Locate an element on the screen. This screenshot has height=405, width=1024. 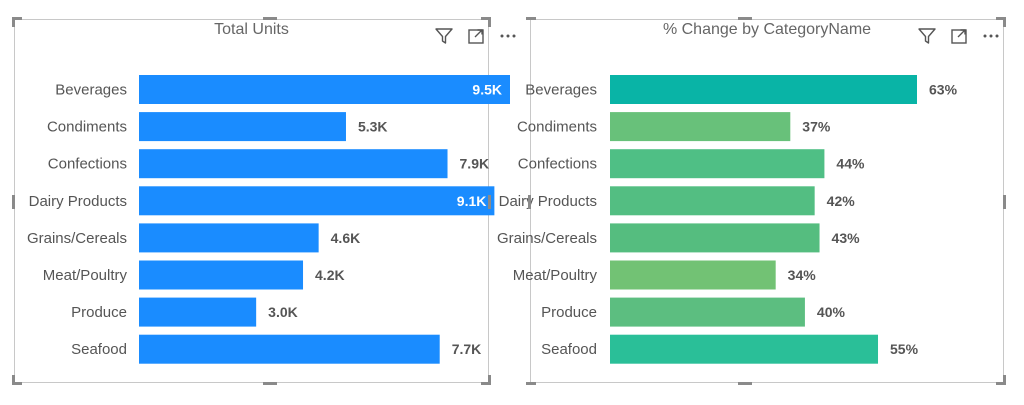
data-label: 9.5K is located at coordinates (487, 90).